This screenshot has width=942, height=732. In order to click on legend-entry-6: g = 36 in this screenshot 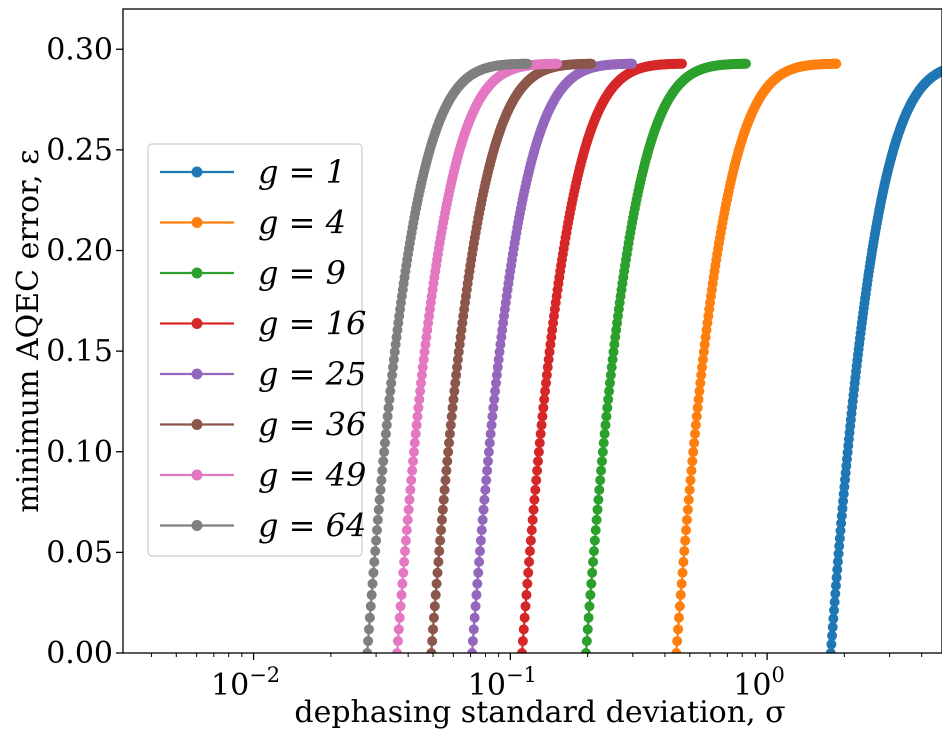, I will do `click(263, 425)`.